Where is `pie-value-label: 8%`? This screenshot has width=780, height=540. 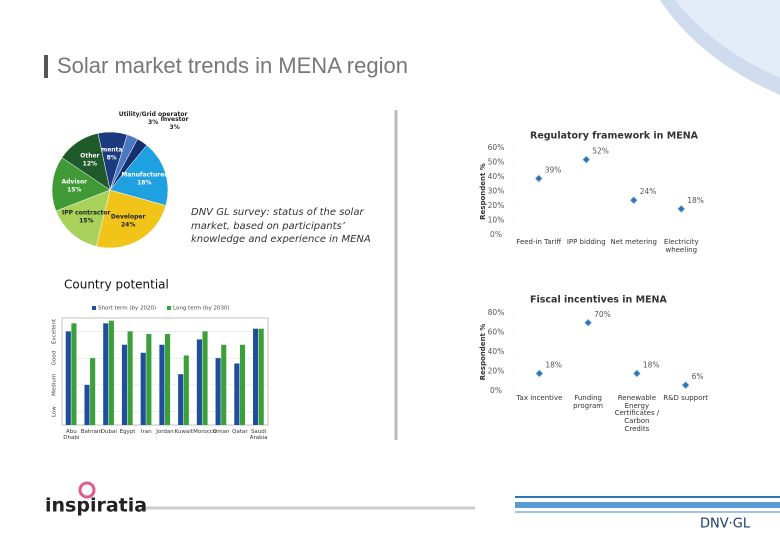
pie-value-label: 8% is located at coordinates (112, 158).